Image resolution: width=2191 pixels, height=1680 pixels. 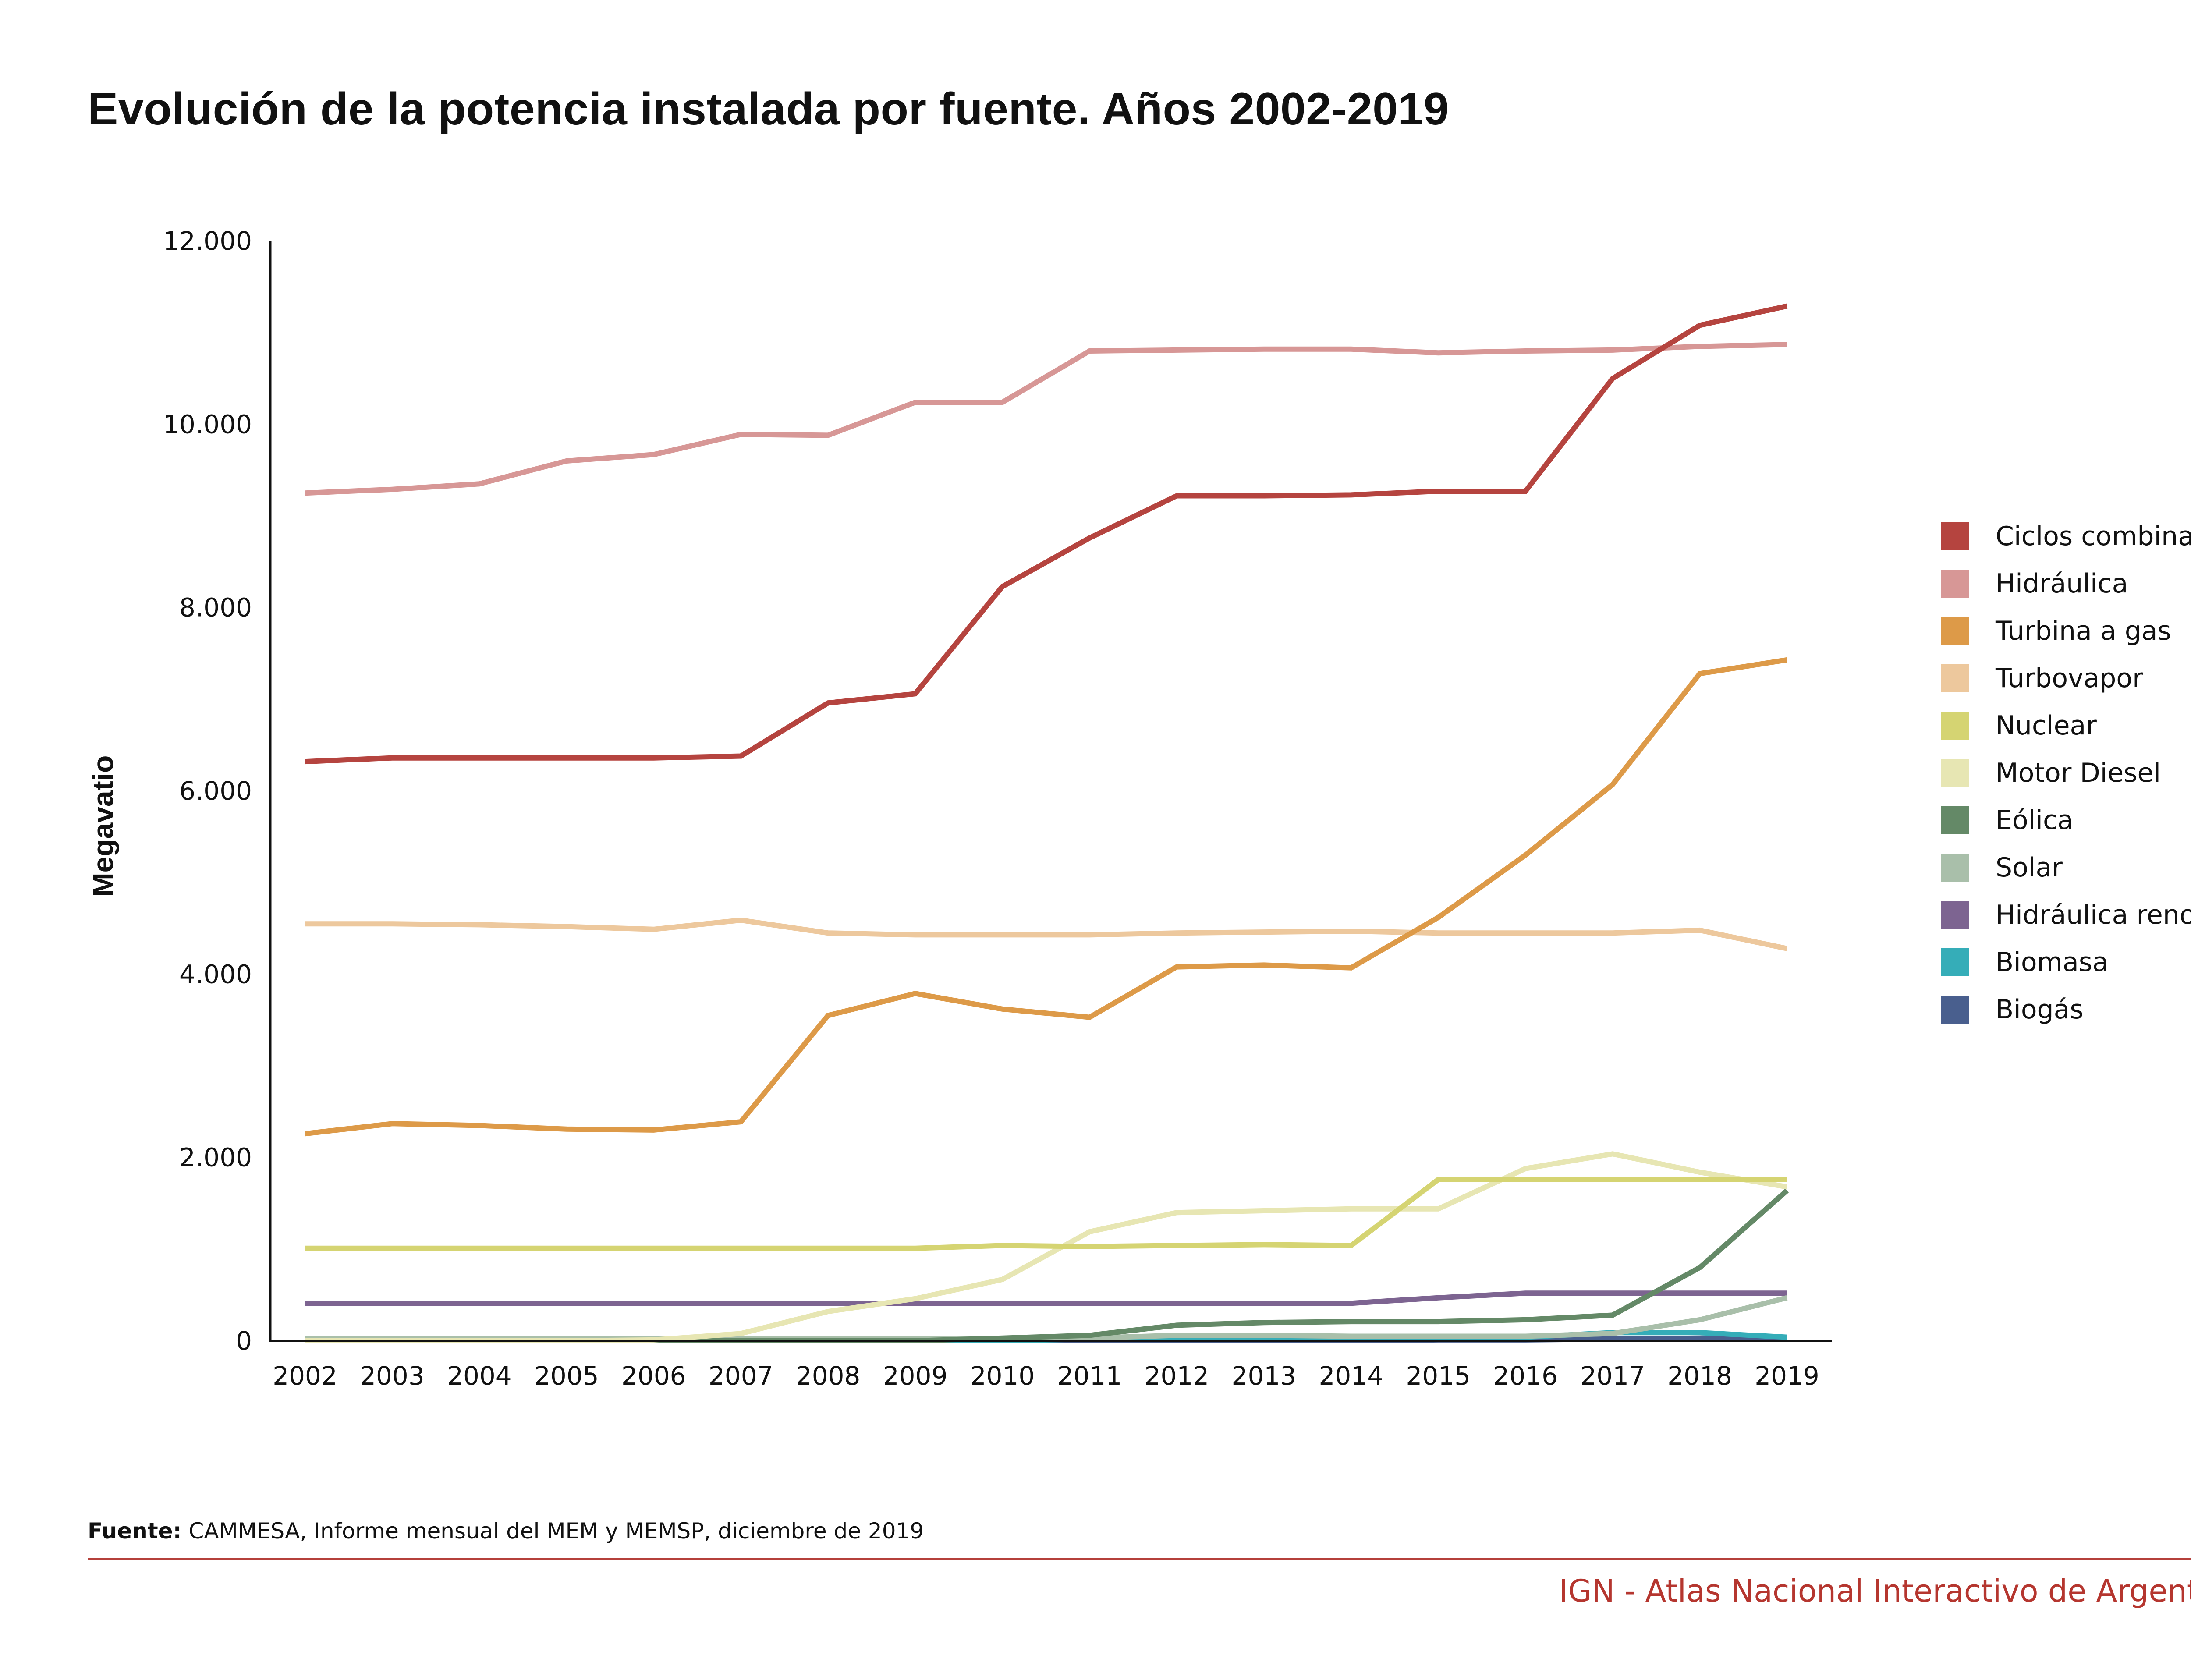 I want to click on x-tick-label: 2019, so click(x=1787, y=1376).